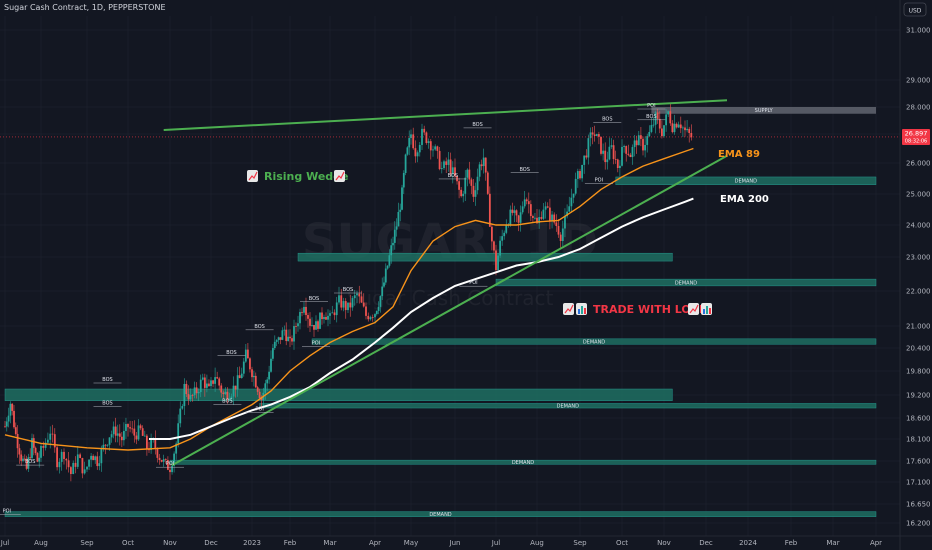  What do you see at coordinates (916, 141) in the screenshot?
I see `bar-countdown: 08:32:06` at bounding box center [916, 141].